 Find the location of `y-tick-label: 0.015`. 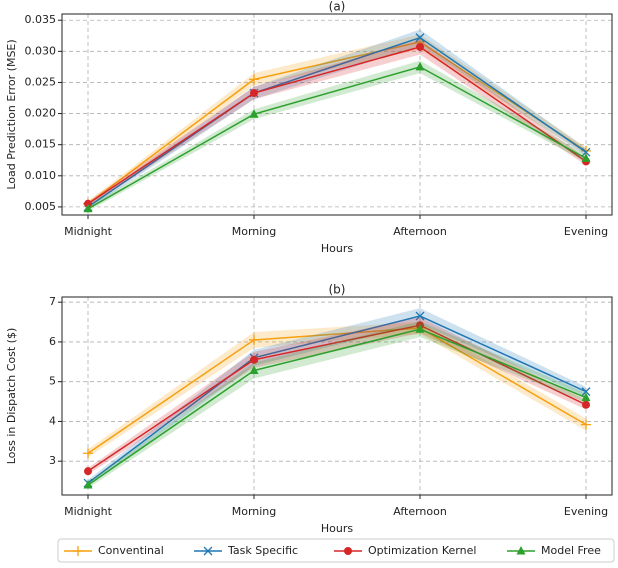

y-tick-label: 0.015 is located at coordinates (41, 144).